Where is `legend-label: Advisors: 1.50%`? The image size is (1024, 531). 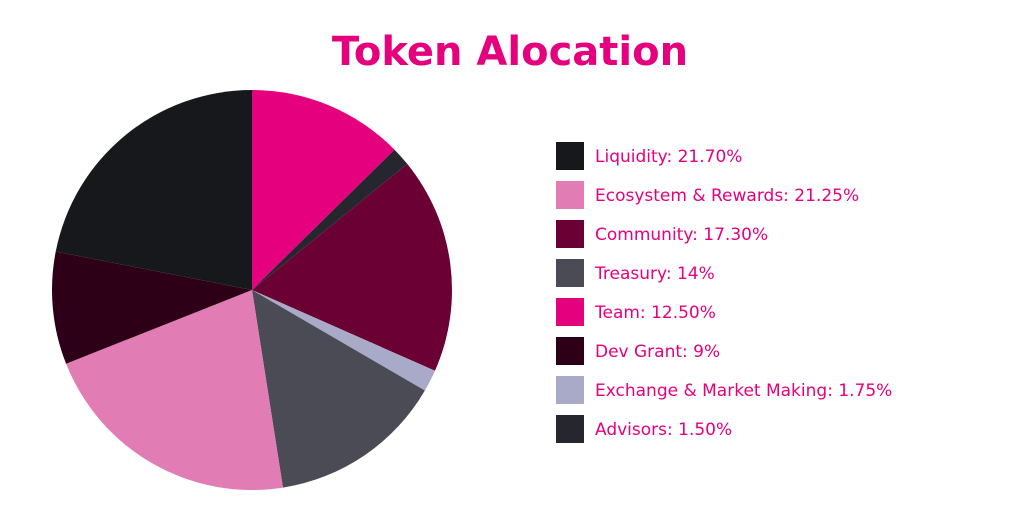
legend-label: Advisors: 1.50% is located at coordinates (663, 430).